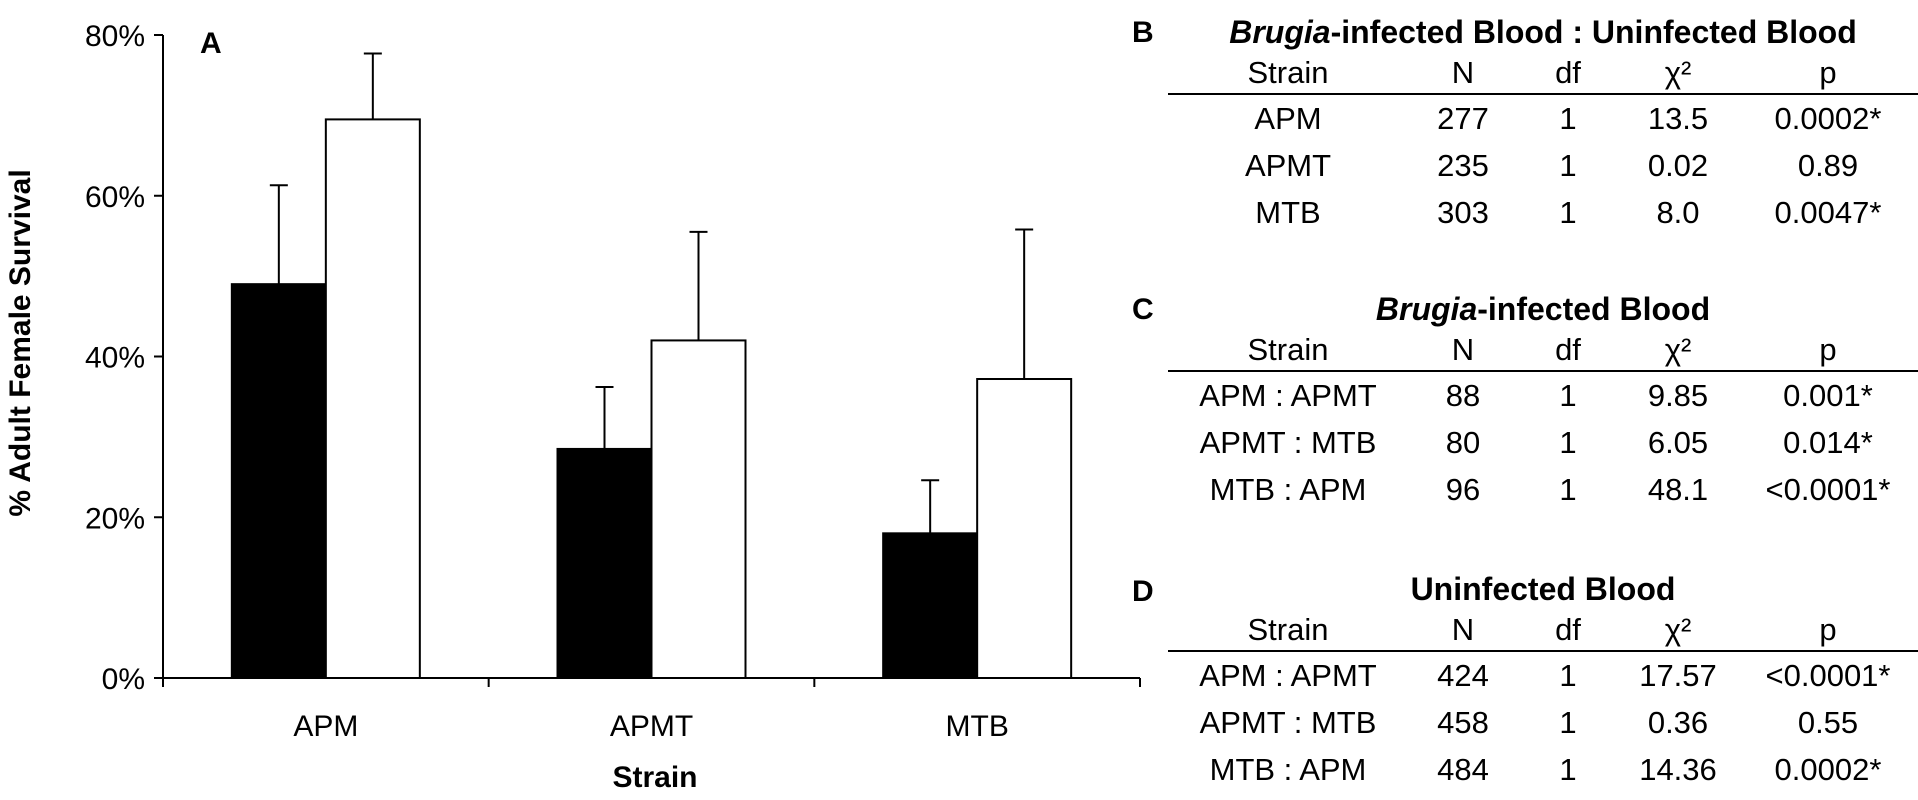  What do you see at coordinates (1463, 442) in the screenshot?
I see `cell-n: 80` at bounding box center [1463, 442].